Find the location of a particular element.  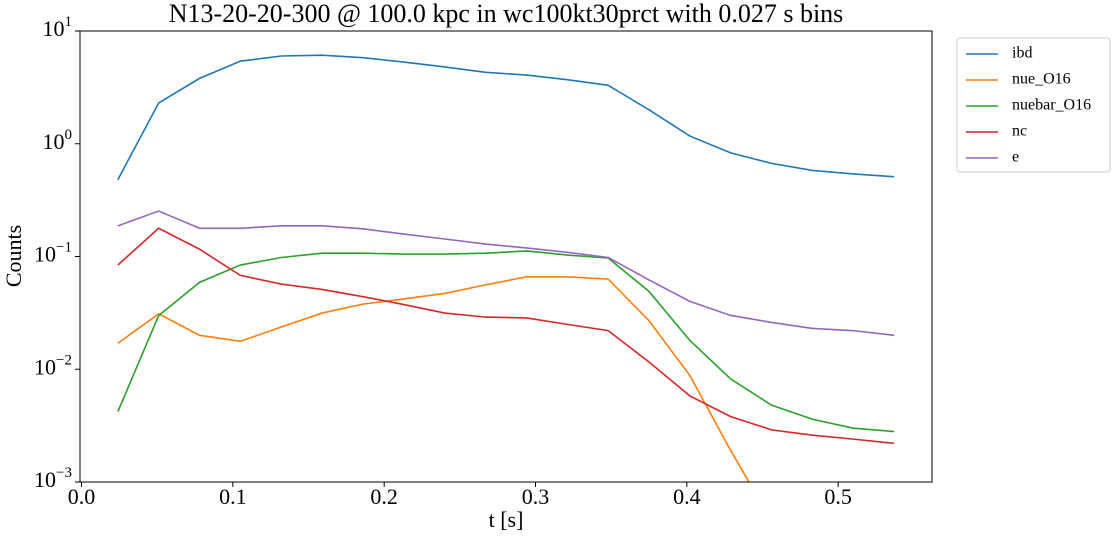

y-tick-exponent: 1 is located at coordinates (69, 22).